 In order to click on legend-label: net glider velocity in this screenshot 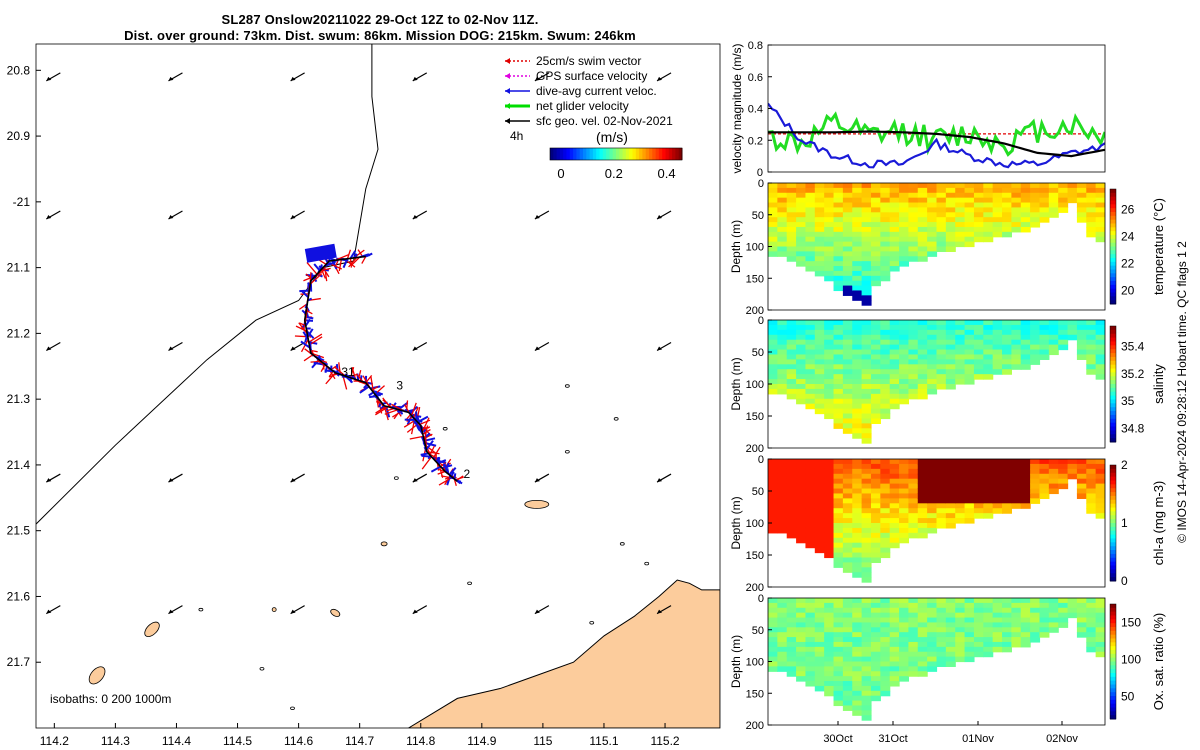, I will do `click(582, 106)`.